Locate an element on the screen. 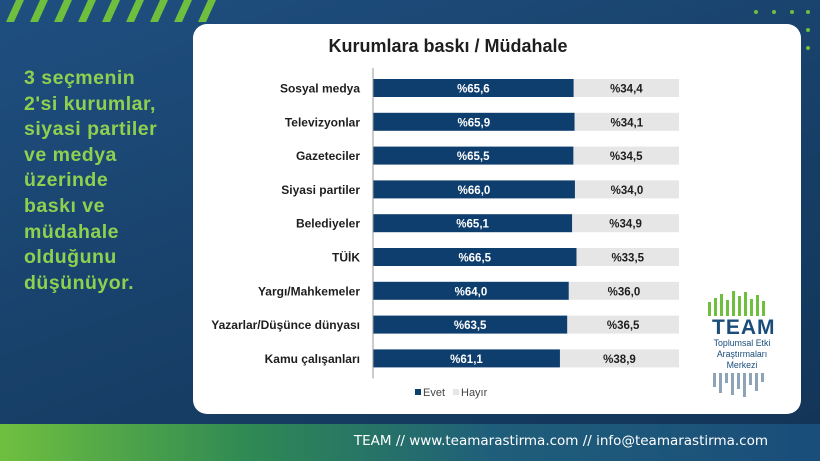  chart-title: Kurumlara baskı / Müdahale is located at coordinates (448, 46).